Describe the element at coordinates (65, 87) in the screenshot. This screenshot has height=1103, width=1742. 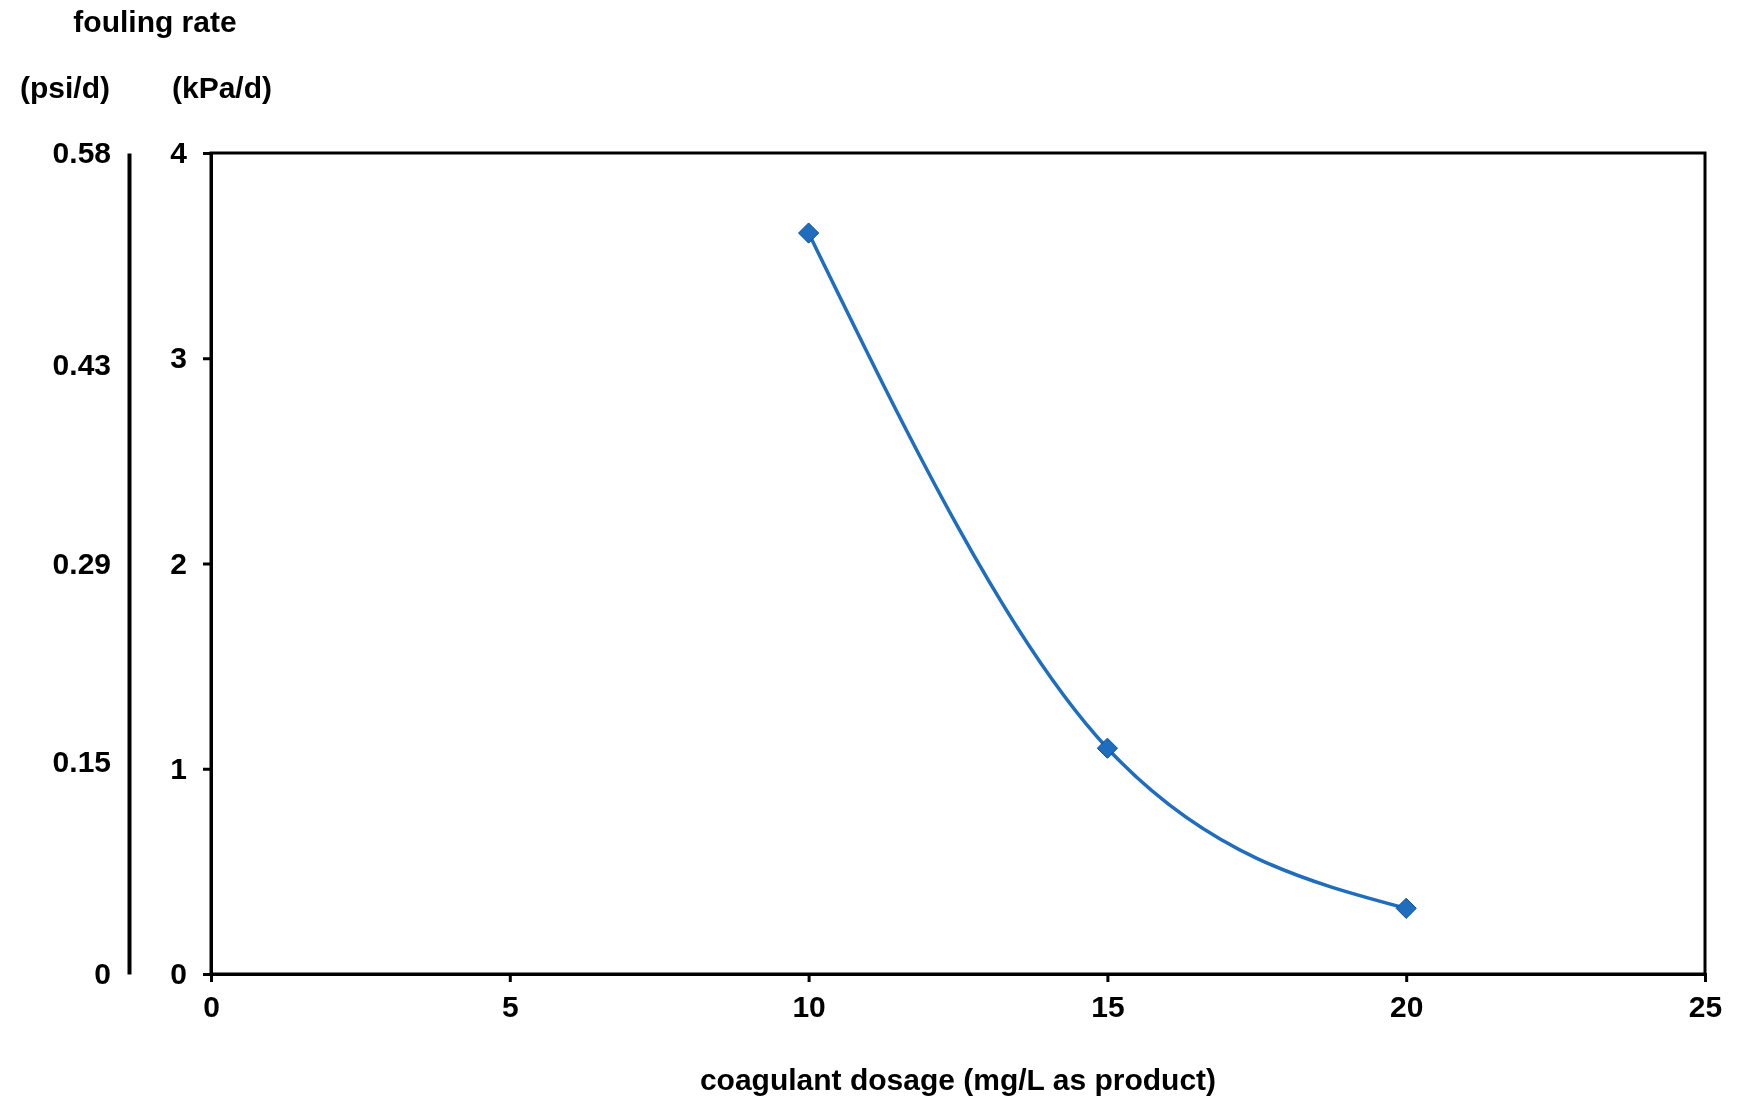
I see `y2-axis-title: (psi/d)` at that location.